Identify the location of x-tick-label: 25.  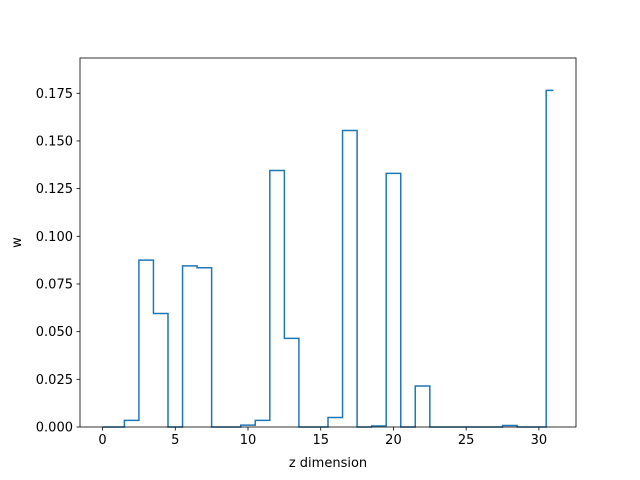
(466, 440).